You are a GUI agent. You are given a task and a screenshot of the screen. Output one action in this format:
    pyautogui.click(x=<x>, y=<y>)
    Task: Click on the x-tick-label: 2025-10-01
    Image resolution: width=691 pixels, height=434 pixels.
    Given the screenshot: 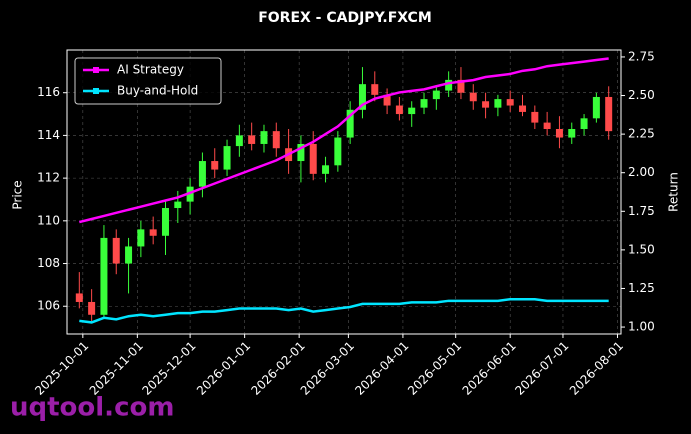 What is the action you would take?
    pyautogui.click(x=61, y=368)
    